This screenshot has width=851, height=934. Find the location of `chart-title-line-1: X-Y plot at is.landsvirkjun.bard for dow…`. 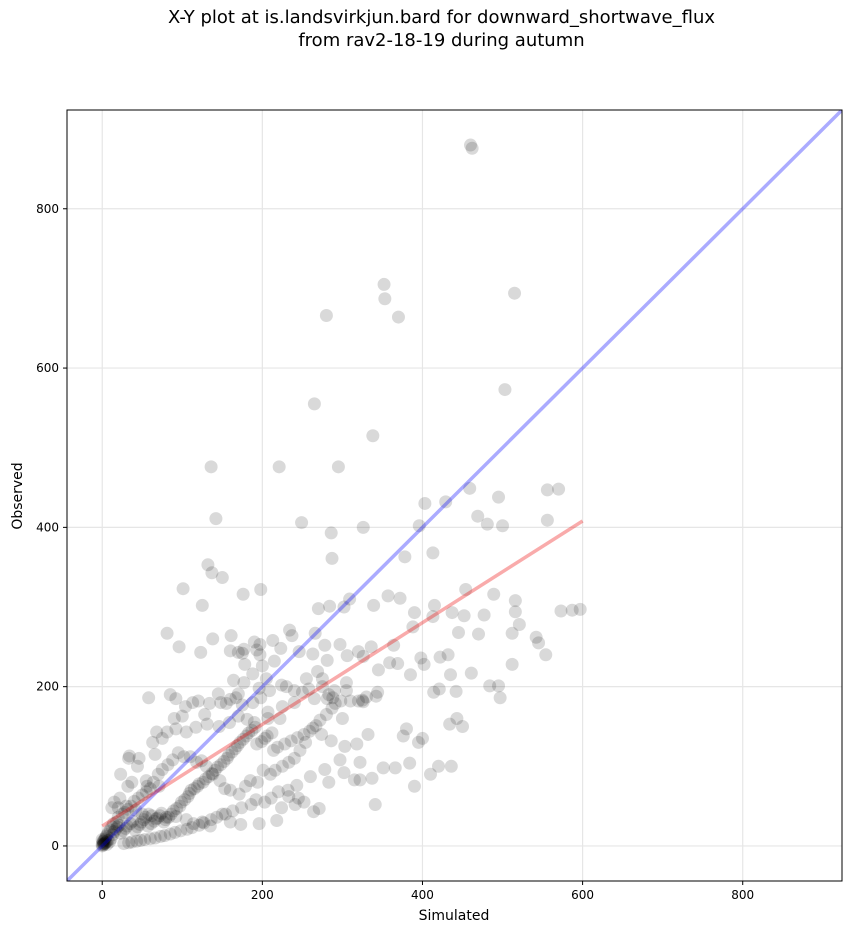

chart-title-line-1: X-Y plot at is.landsvirkjun.bard for dow… is located at coordinates (441, 17).